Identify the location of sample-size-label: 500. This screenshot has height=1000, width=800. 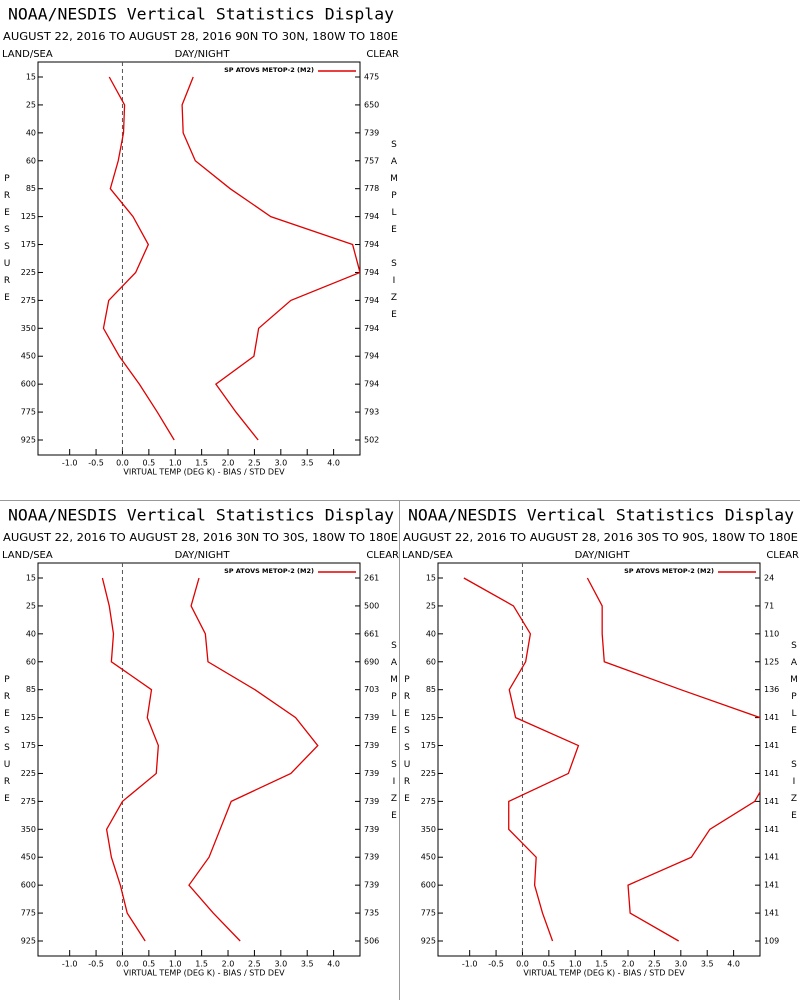
(371, 605).